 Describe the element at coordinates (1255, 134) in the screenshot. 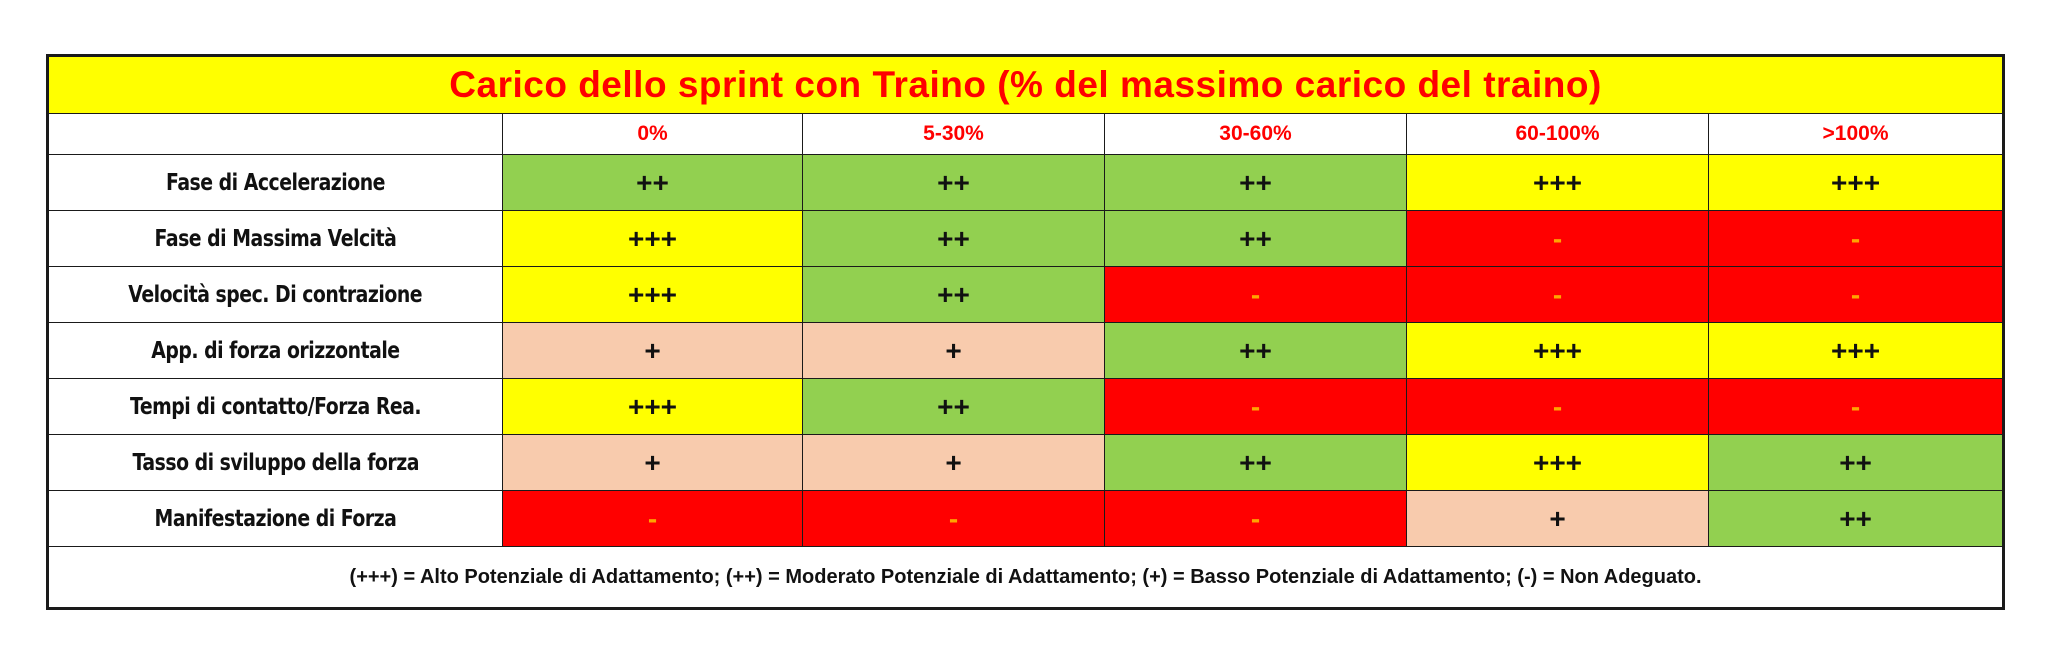

I see `column-header-2: 30-60%` at that location.